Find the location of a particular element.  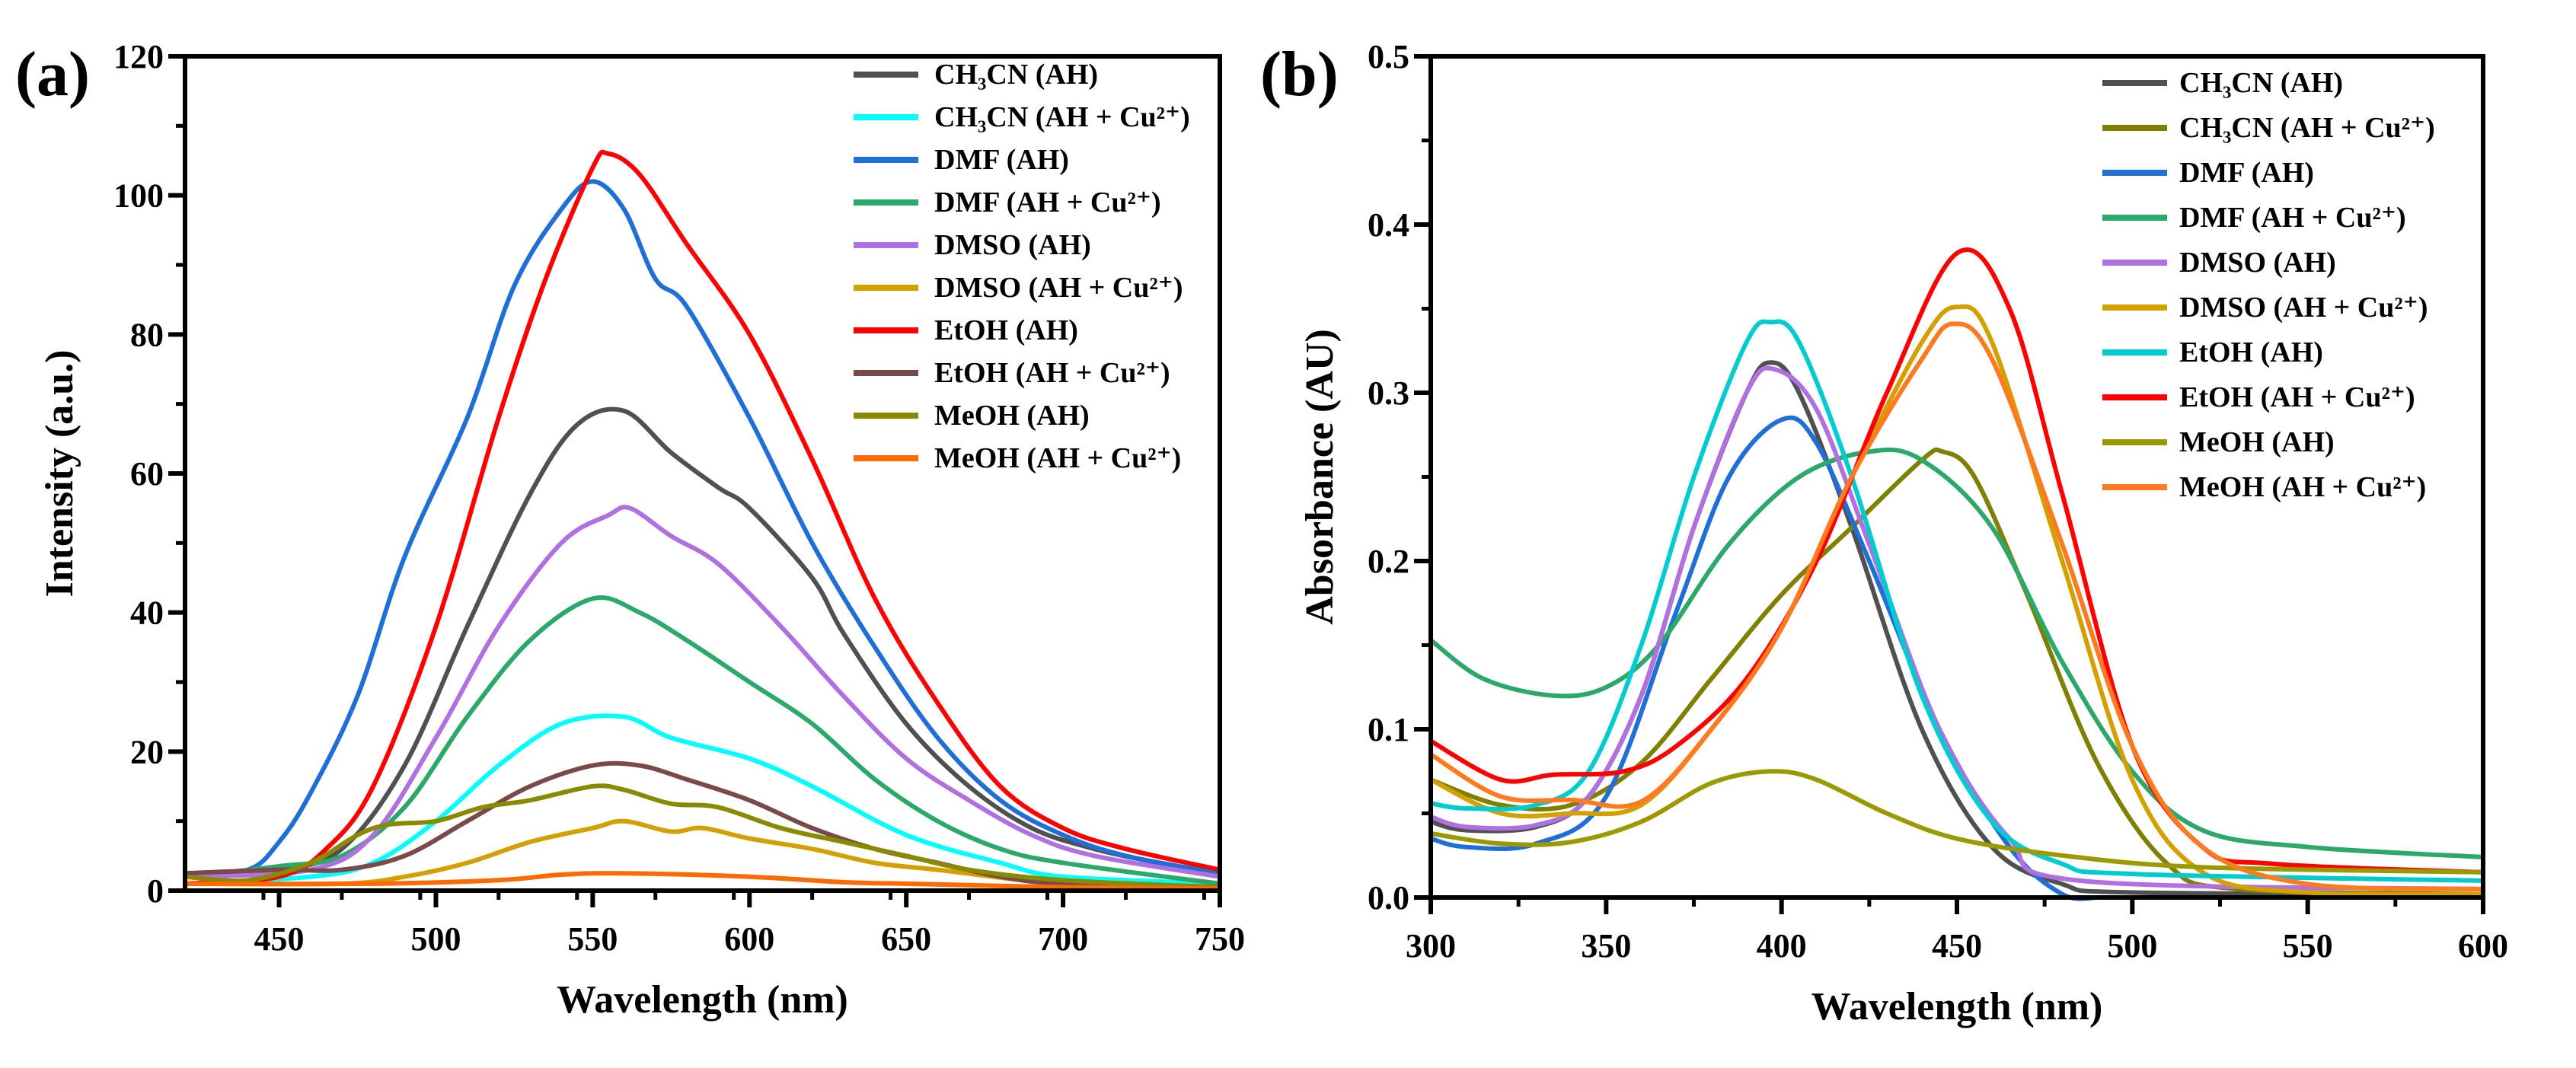

y-tick-label: 20 is located at coordinates (147, 751).